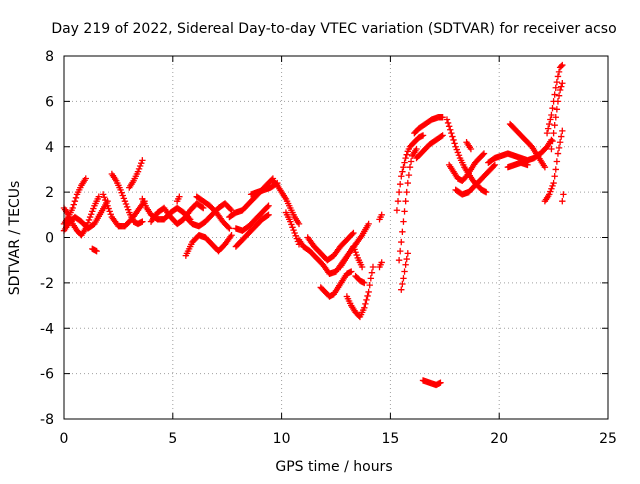 The width and height of the screenshot is (640, 484). I want to click on y-tick-label: 4, so click(49, 148).